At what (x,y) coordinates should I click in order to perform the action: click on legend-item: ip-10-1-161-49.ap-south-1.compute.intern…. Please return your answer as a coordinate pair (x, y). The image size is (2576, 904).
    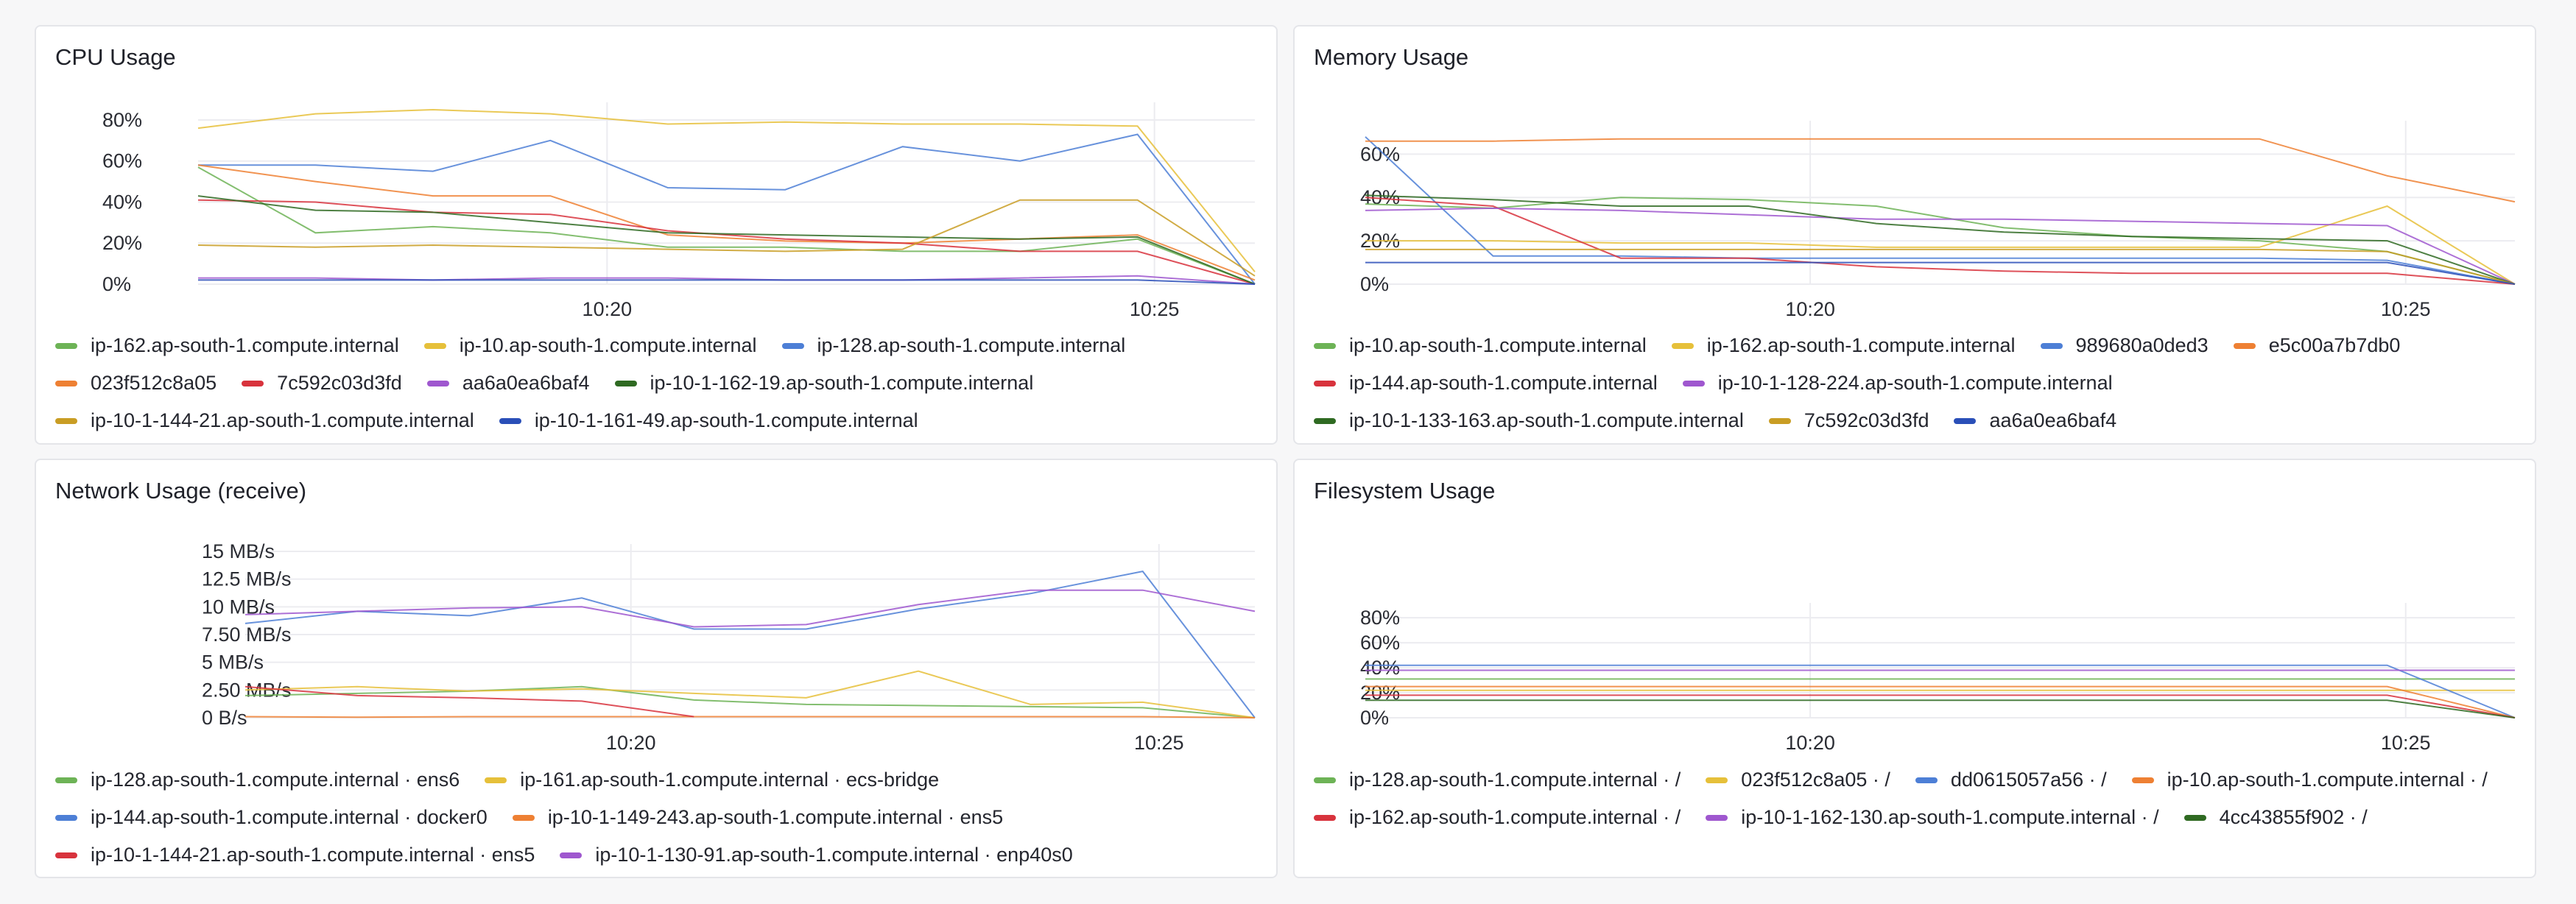
    Looking at the image, I should click on (708, 420).